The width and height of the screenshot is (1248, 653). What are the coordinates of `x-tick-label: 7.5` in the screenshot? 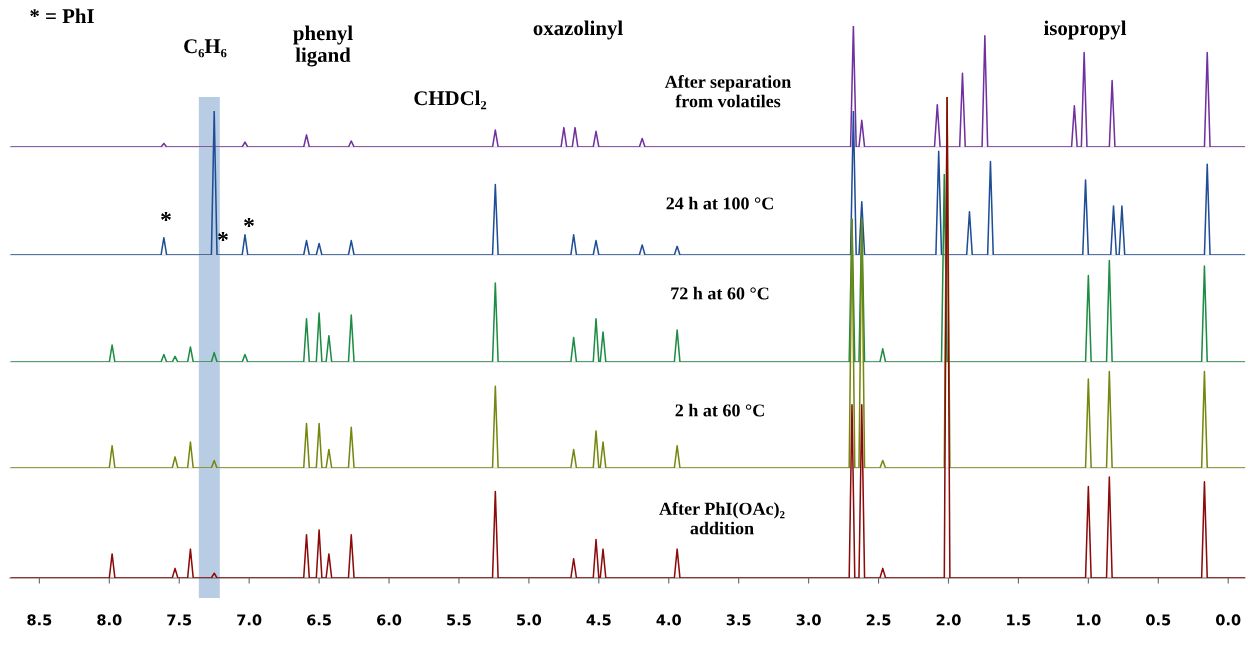 It's located at (179, 620).